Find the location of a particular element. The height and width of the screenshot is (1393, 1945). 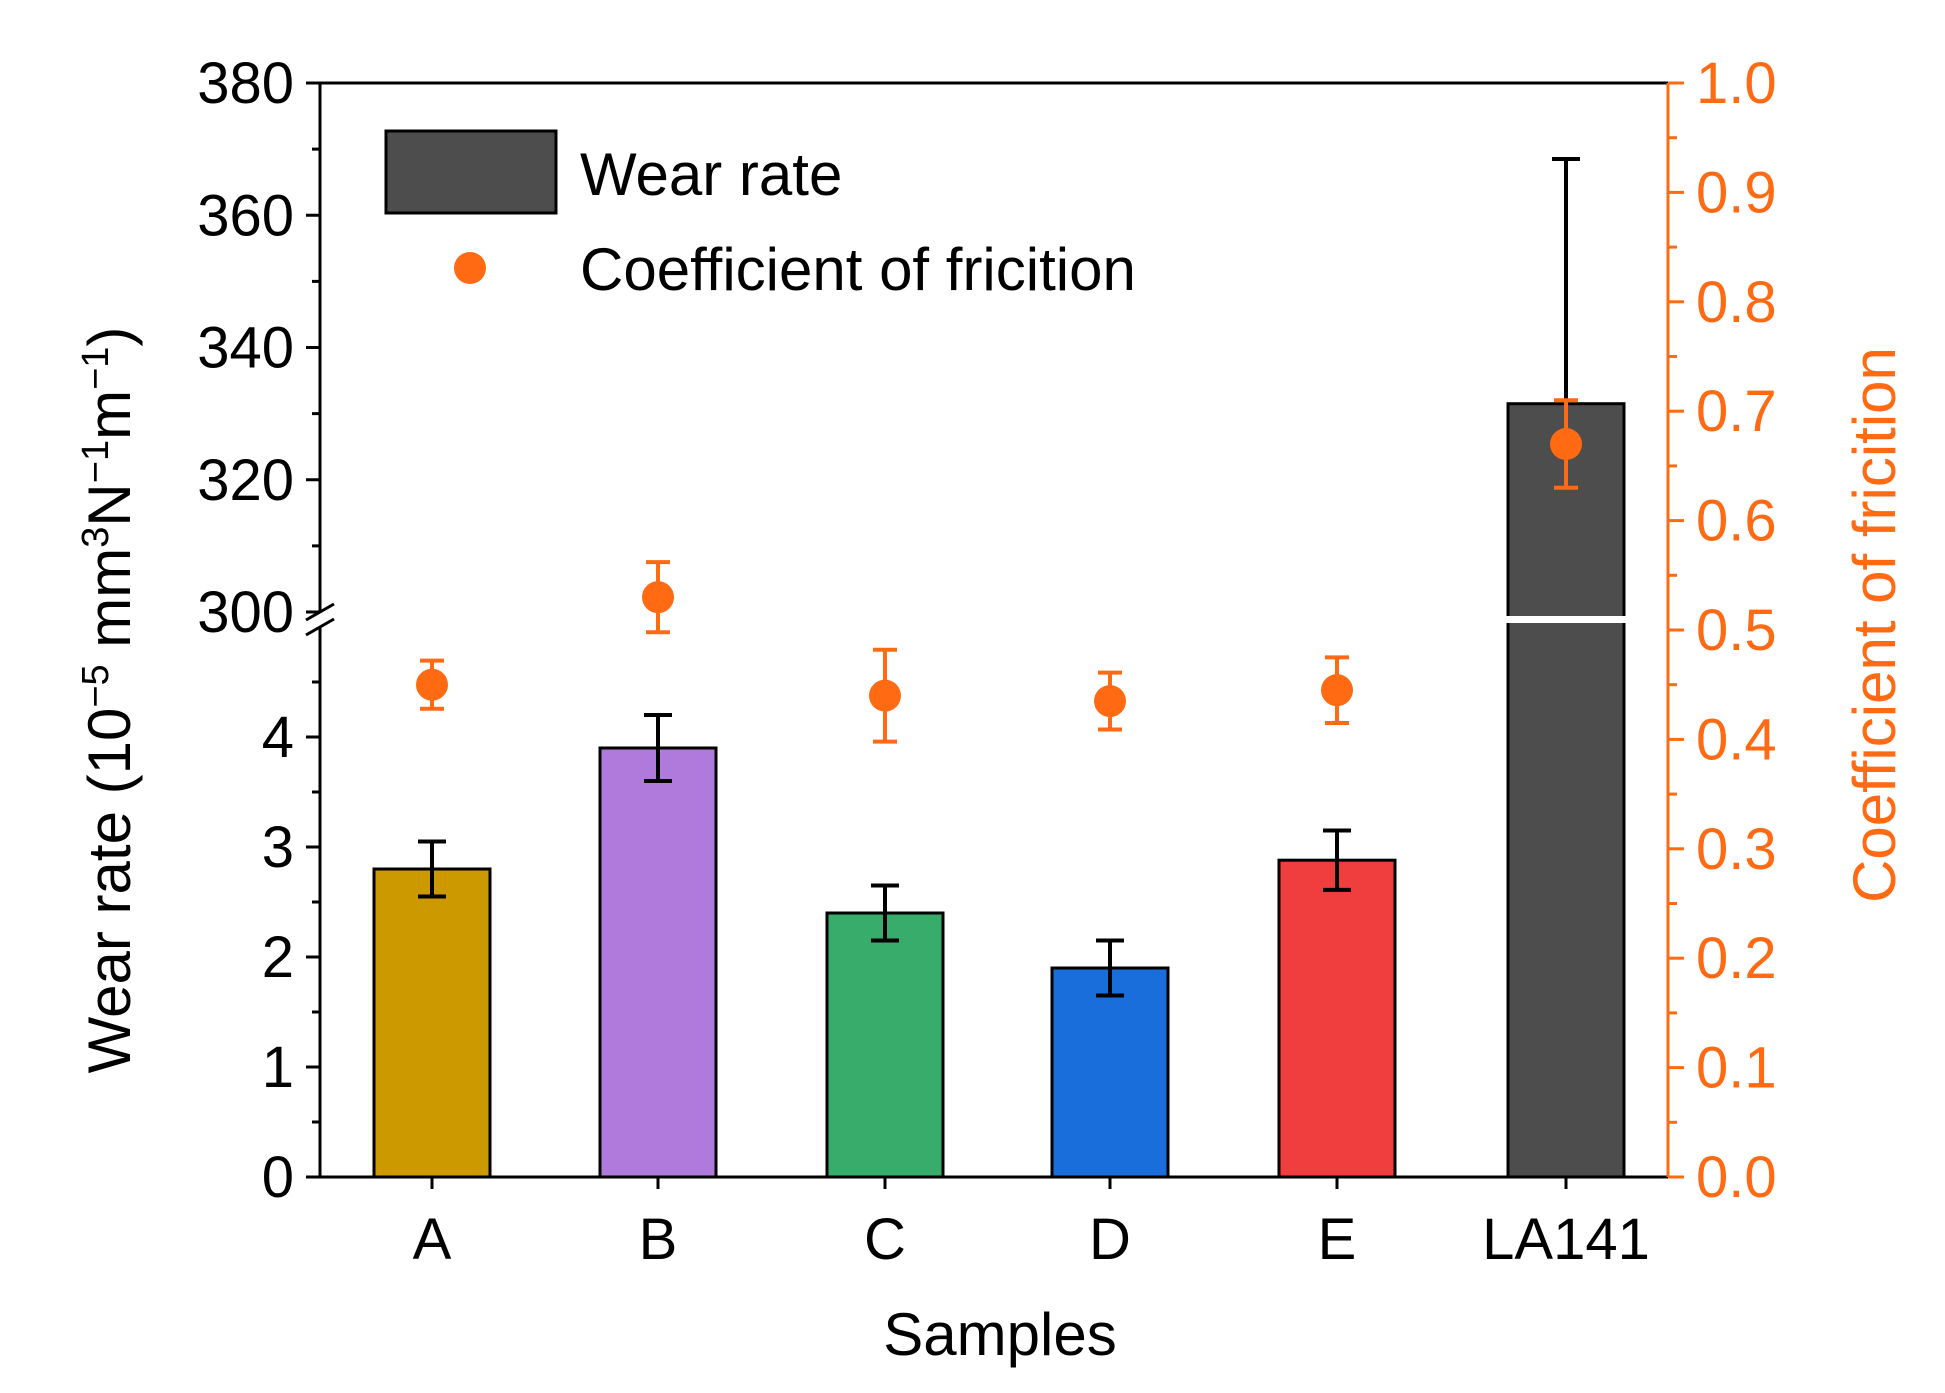

tick-label-right: 1.0 is located at coordinates (1736, 83).